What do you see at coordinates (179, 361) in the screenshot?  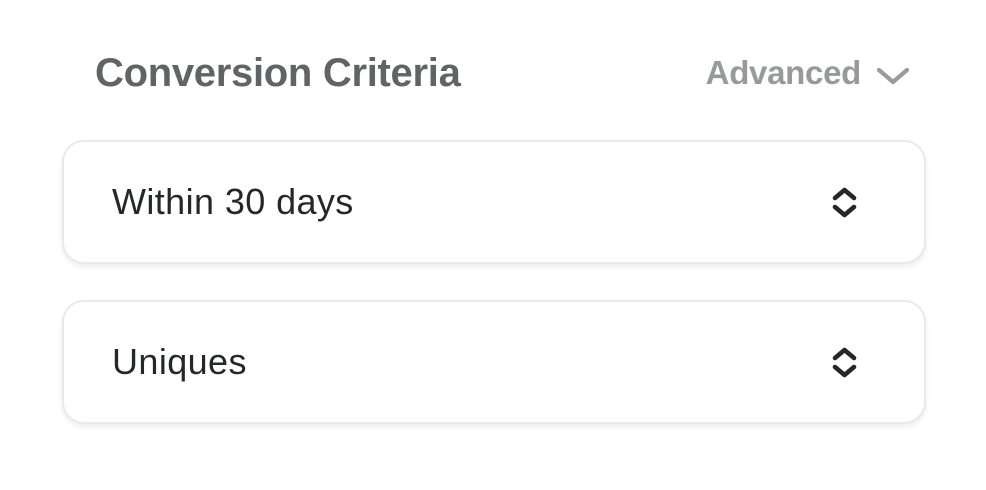 I see `conversion-count-type-value: Uniques` at bounding box center [179, 361].